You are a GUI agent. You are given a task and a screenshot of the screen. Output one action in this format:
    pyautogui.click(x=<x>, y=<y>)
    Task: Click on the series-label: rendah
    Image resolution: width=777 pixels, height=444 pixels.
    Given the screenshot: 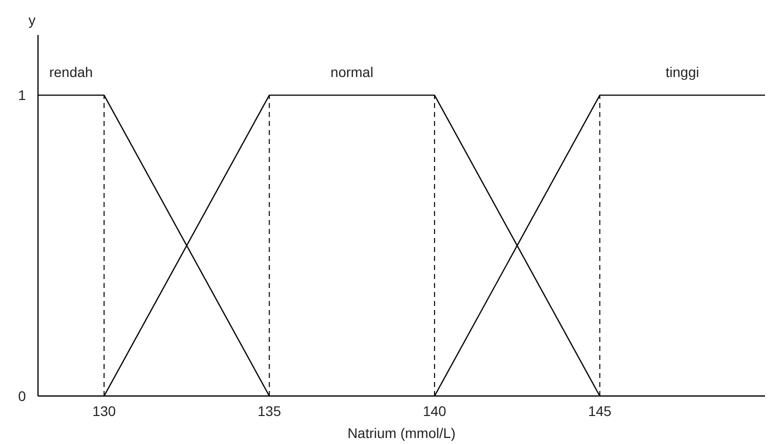 What is the action you would take?
    pyautogui.click(x=71, y=72)
    